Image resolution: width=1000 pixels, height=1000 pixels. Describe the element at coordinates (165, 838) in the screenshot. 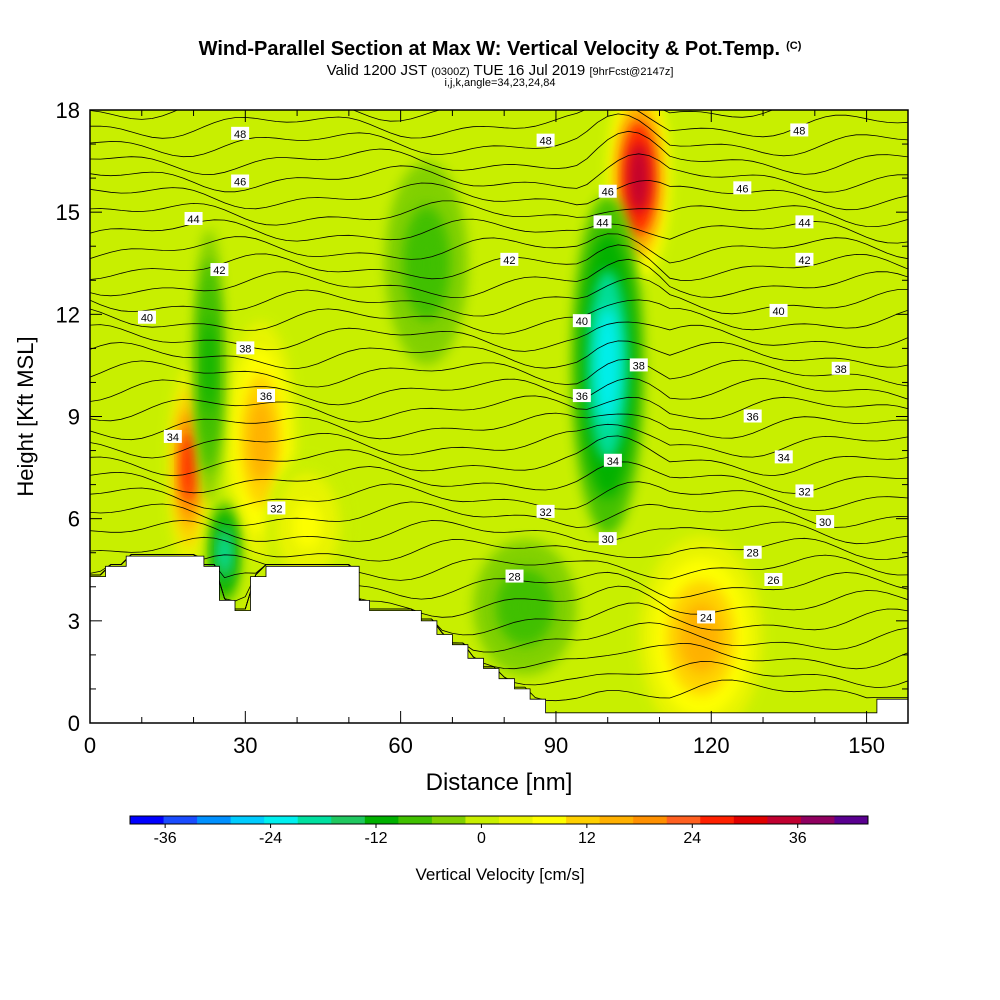

I see `colorbar-tick-label: -36` at that location.